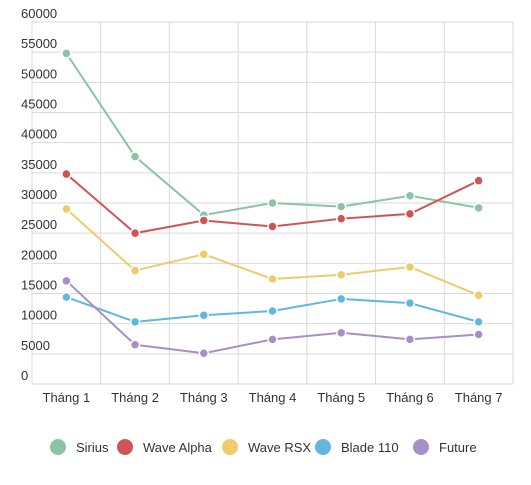 Image resolution: width=531 pixels, height=485 pixels. Describe the element at coordinates (458, 447) in the screenshot. I see `legend-label: Future` at that location.